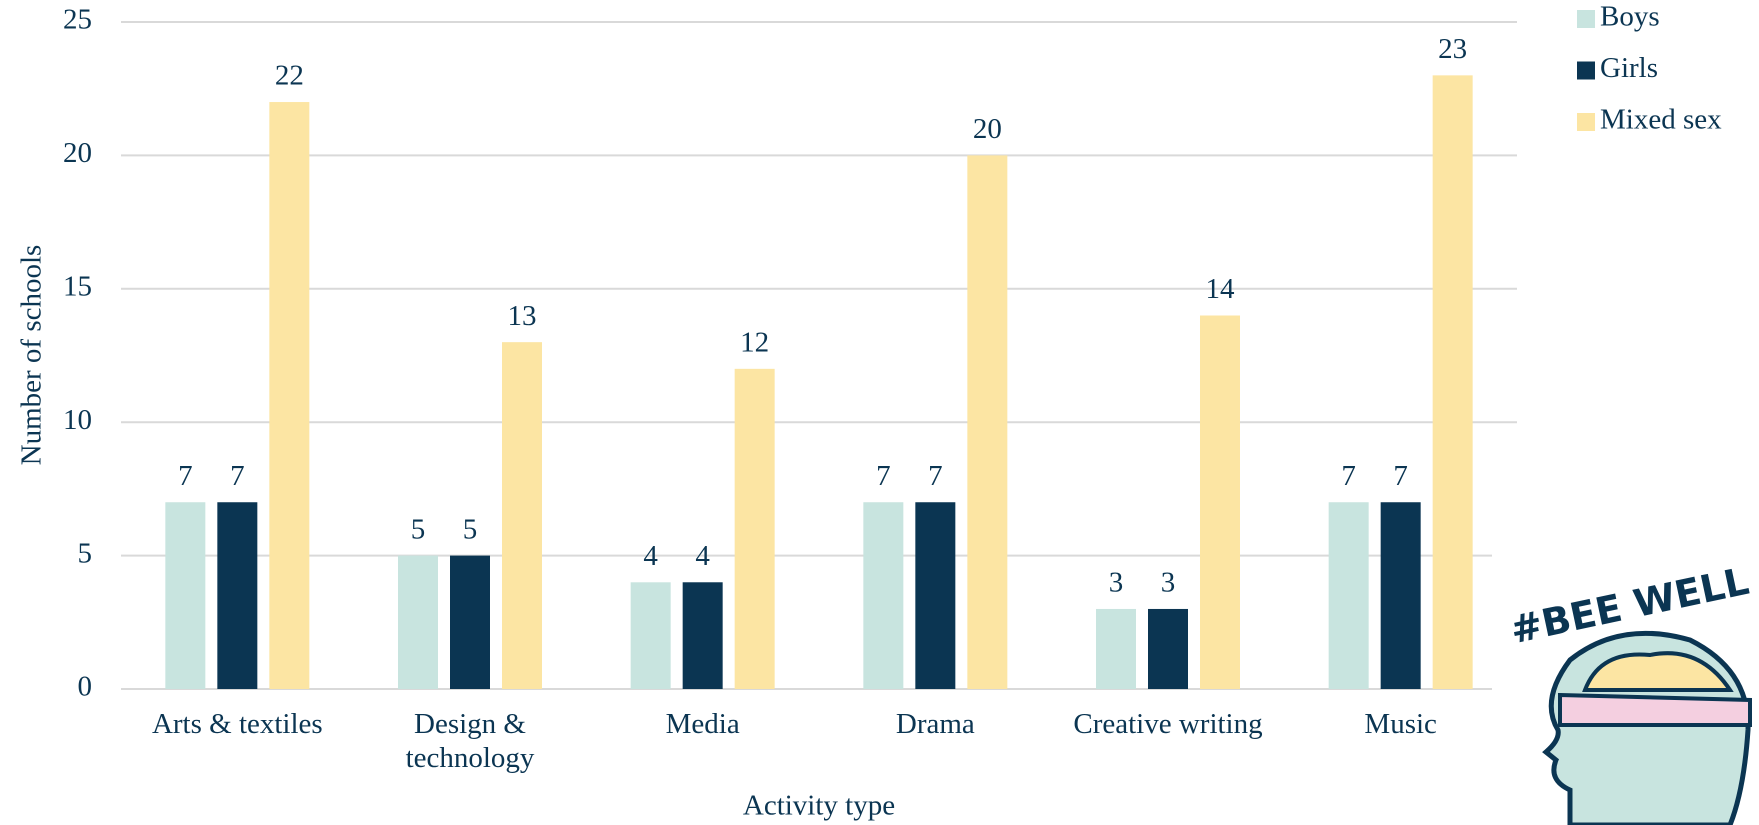  What do you see at coordinates (85, 553) in the screenshot?
I see `y-tick-label: 5` at bounding box center [85, 553].